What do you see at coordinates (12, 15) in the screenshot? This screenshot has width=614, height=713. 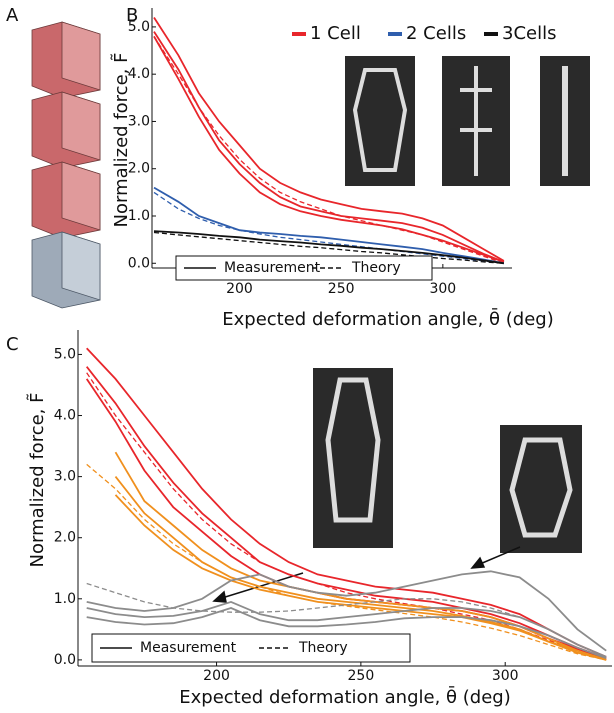 I see `panel-label: A` at bounding box center [12, 15].